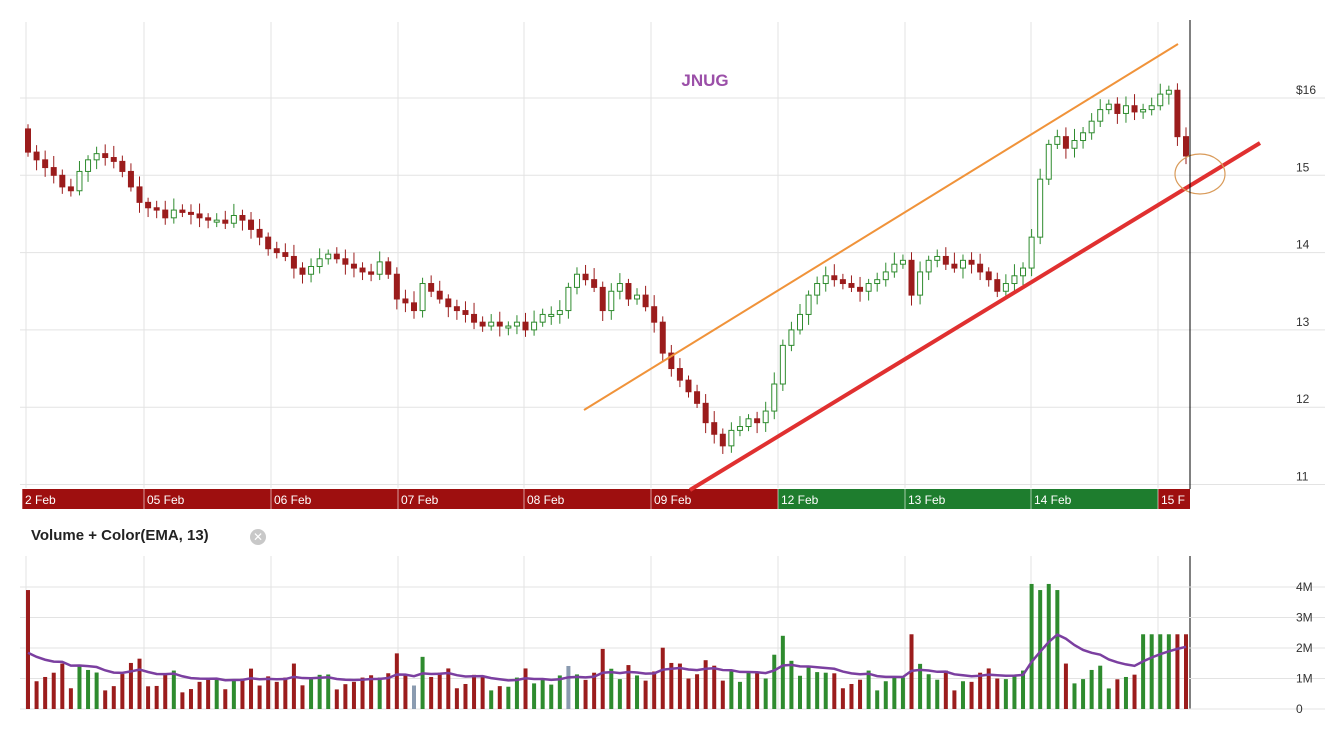 Image resolution: width=1338 pixels, height=731 pixels. I want to click on price-tick-label: $16, so click(1306, 90).